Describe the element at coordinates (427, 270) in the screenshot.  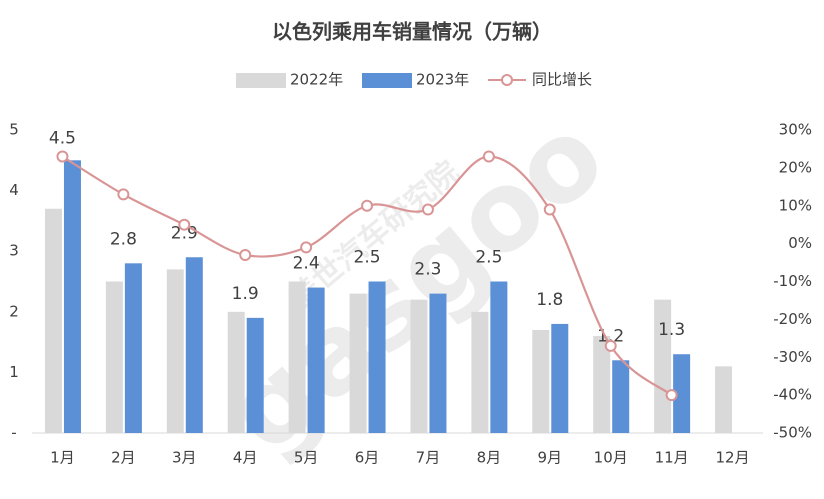
I see `data-label: 2.3` at that location.